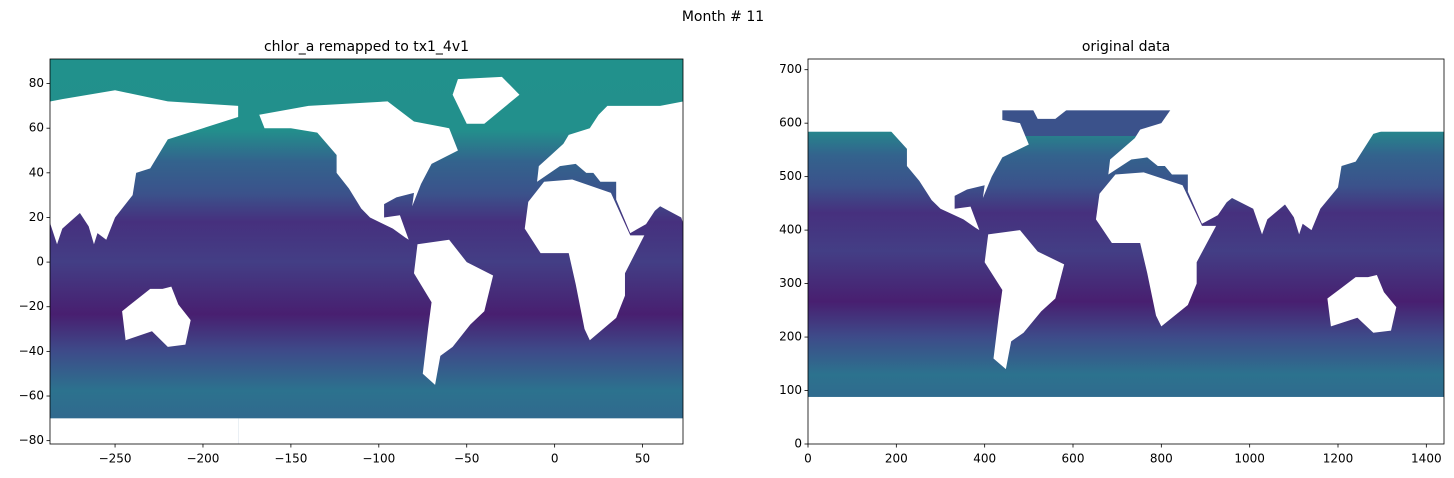 This screenshot has height=478, width=1454. I want to click on x-tick-label: 400, so click(984, 459).